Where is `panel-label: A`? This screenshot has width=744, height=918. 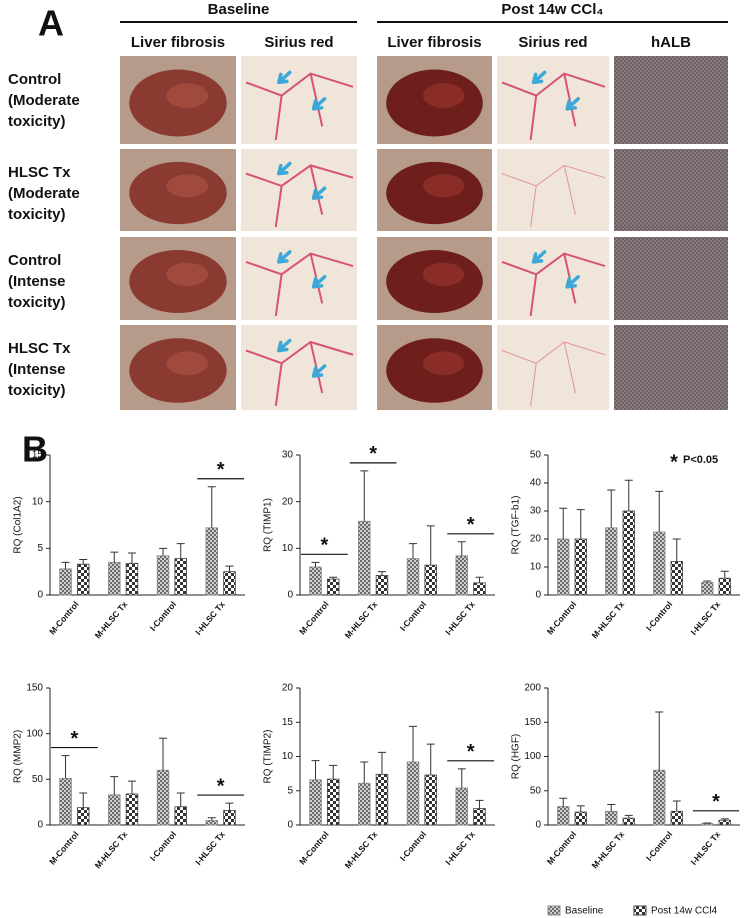 panel-label: A is located at coordinates (51, 23).